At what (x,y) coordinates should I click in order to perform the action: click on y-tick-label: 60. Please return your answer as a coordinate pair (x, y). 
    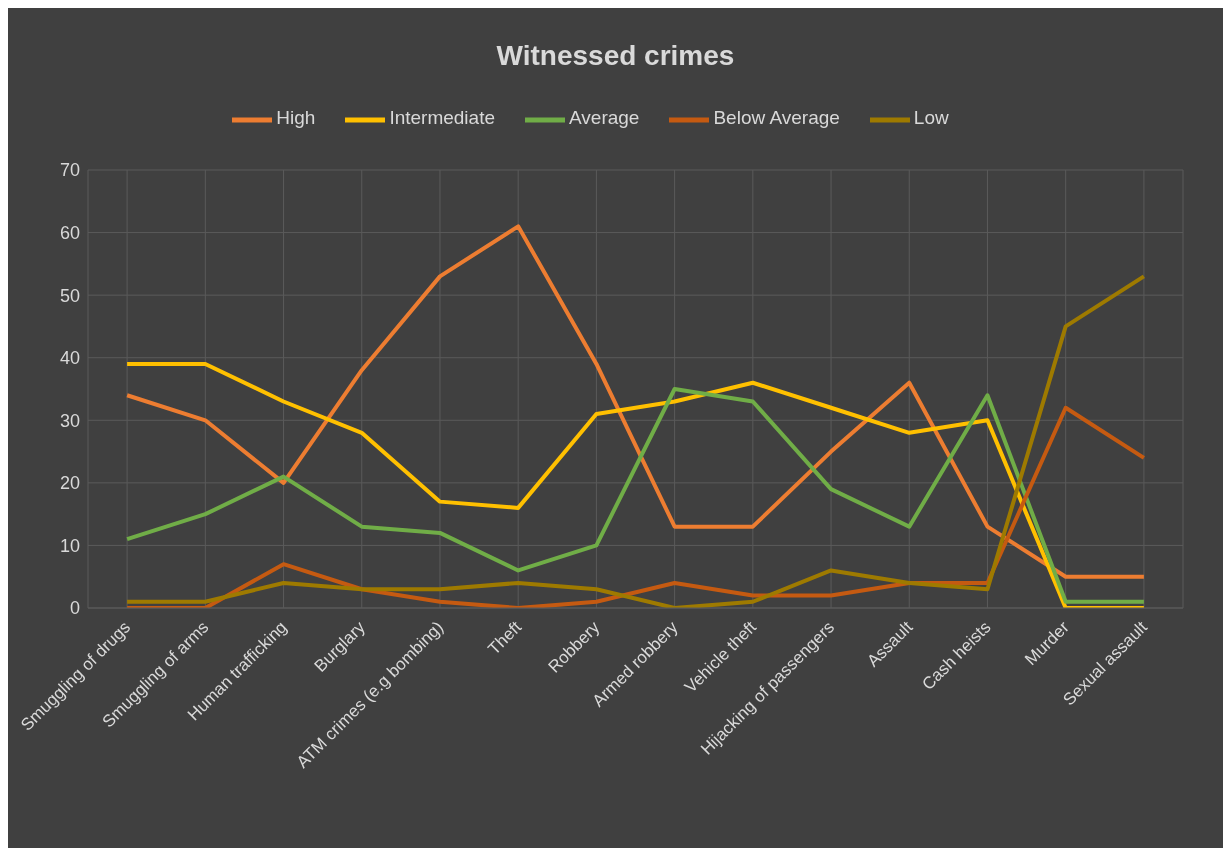
    Looking at the image, I should click on (69, 232).